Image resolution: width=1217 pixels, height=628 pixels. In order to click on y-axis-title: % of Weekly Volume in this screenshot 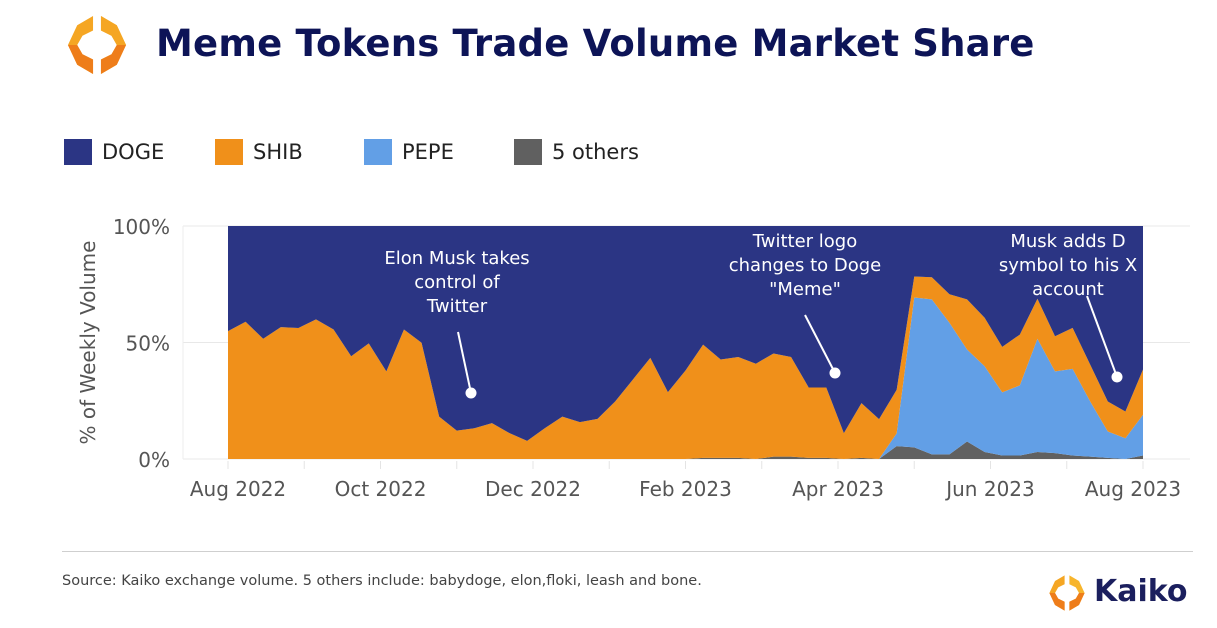, I will do `click(88, 343)`.